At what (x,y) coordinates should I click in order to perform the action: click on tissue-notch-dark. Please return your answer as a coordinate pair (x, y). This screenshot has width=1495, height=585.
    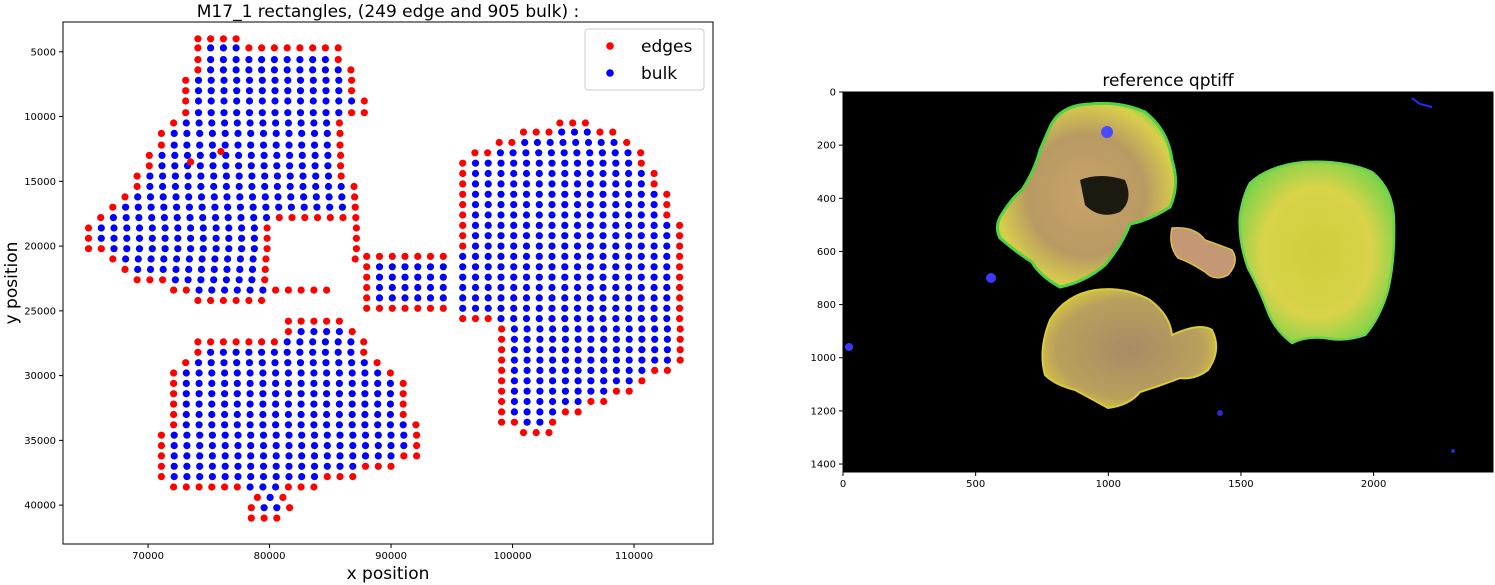
    Looking at the image, I should click on (1104, 195).